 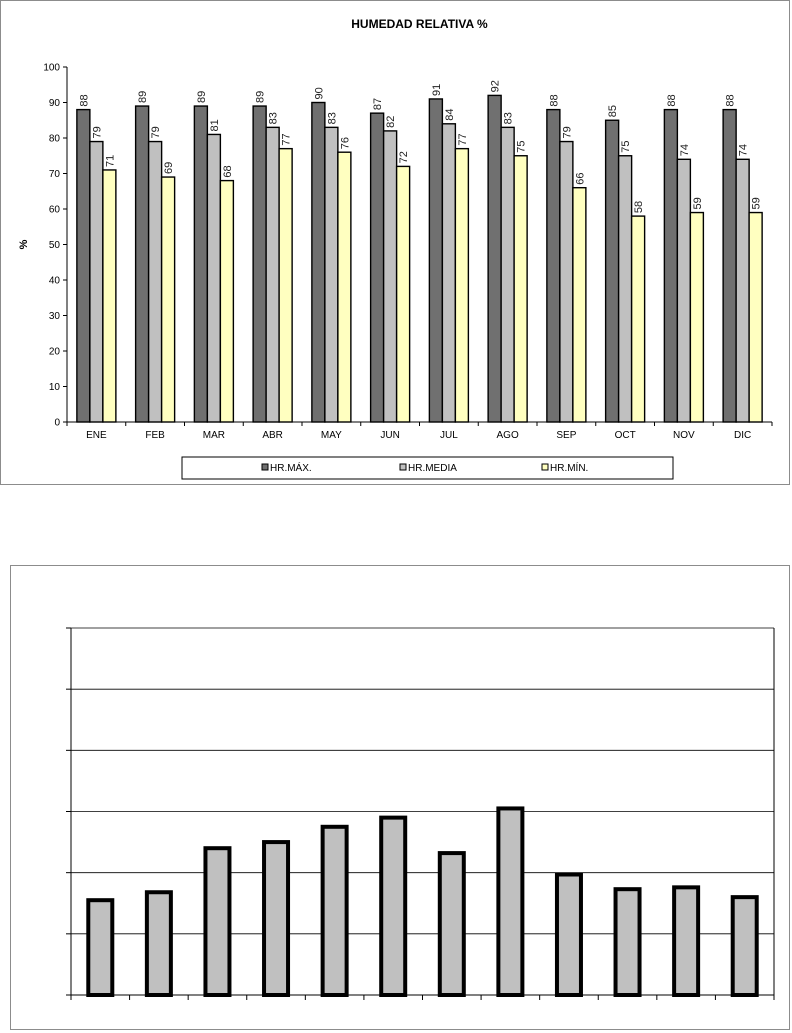 I want to click on legend-label: HR.MÁX., so click(x=291, y=467).